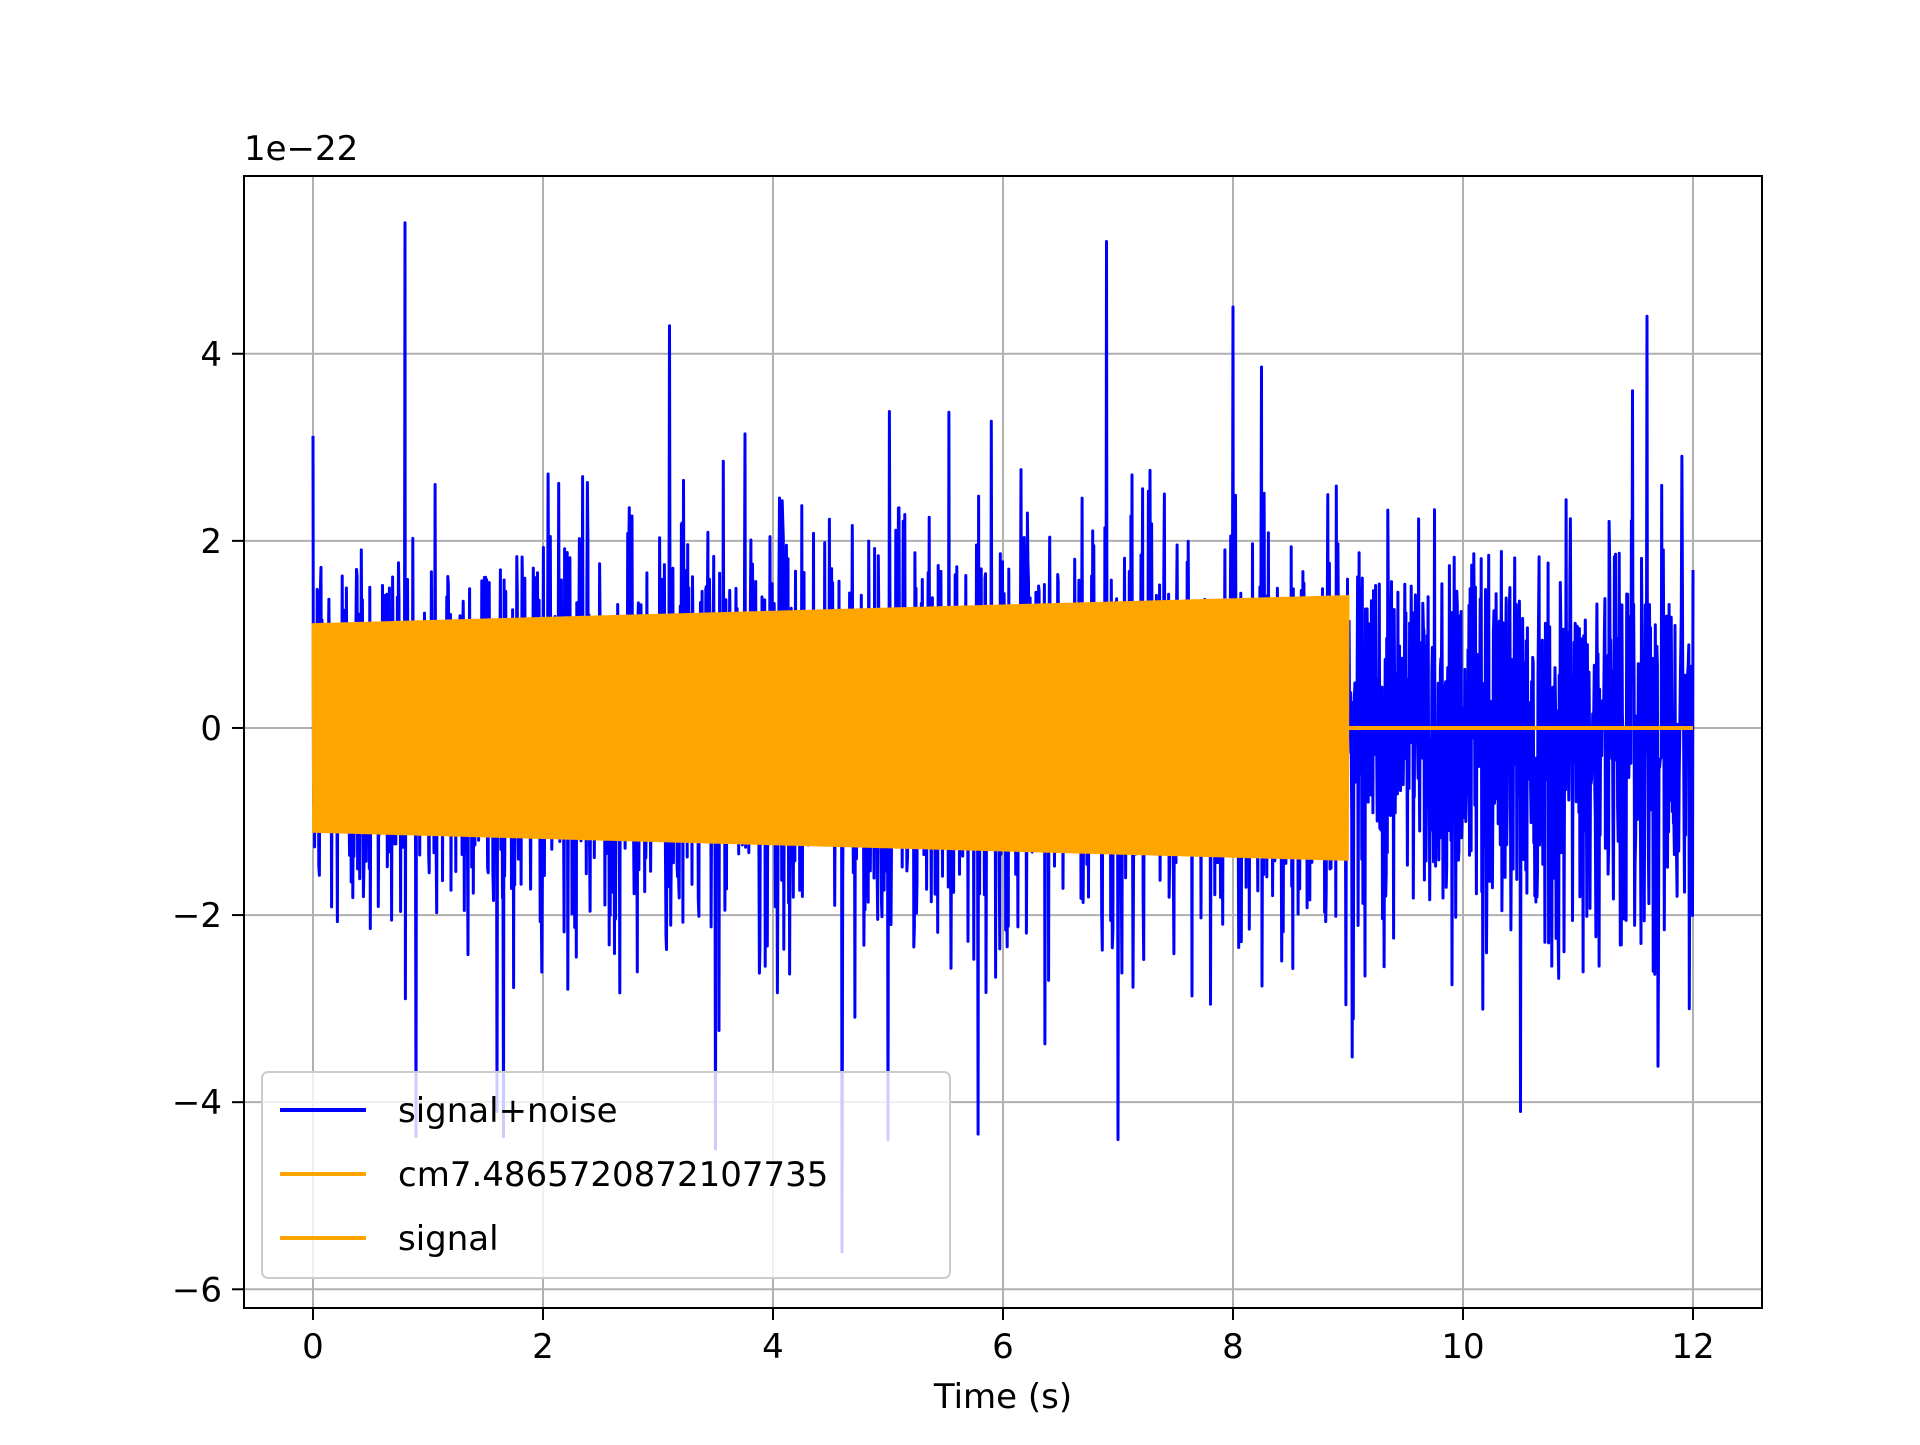 The image size is (1920, 1445). Describe the element at coordinates (1692, 1347) in the screenshot. I see `x-tick-label: 12` at that location.